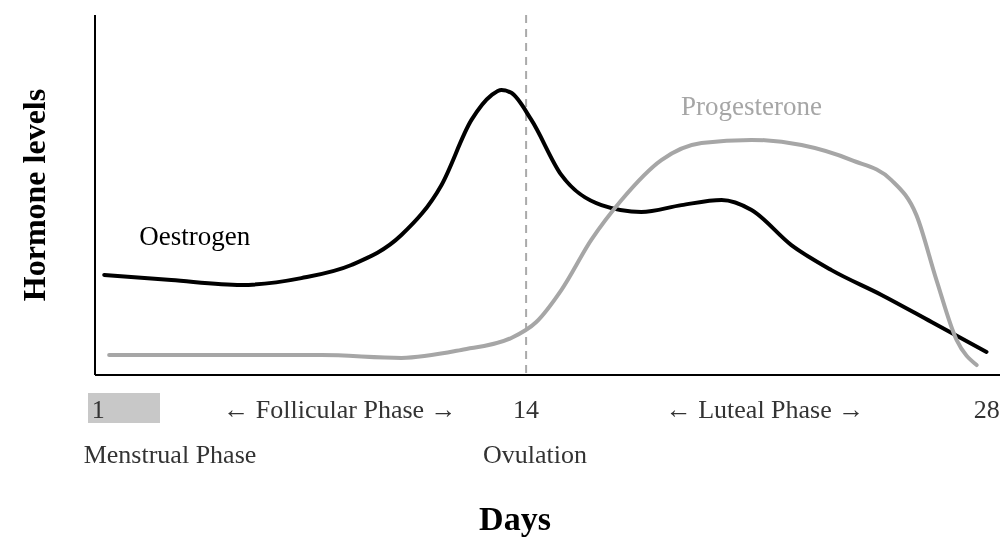  I want to click on y-axis-title: Hormone levels, so click(34, 195).